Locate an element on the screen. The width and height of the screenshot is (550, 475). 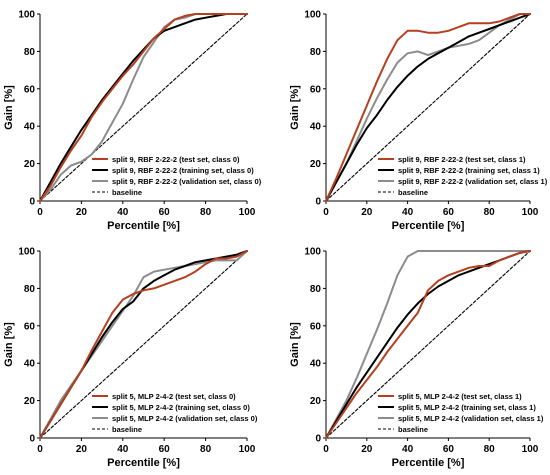
legend-label: split 5, MLP 2-4-2 (test set, class 1) is located at coordinates (460, 396).